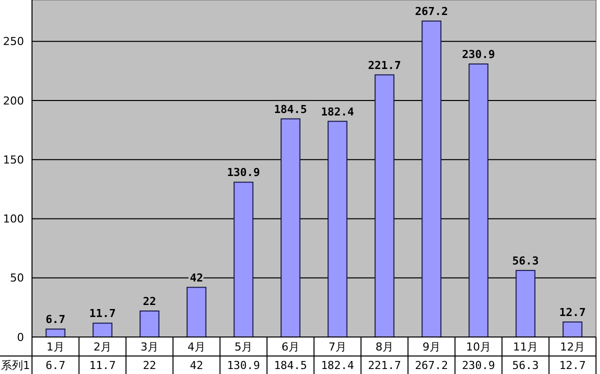  What do you see at coordinates (431, 365) in the screenshot?
I see `text: 267.2` at bounding box center [431, 365].